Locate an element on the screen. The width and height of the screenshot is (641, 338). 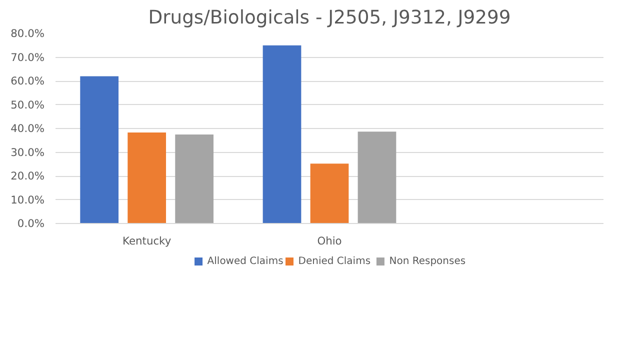
legend-label: Allowed Claims is located at coordinates (245, 261).